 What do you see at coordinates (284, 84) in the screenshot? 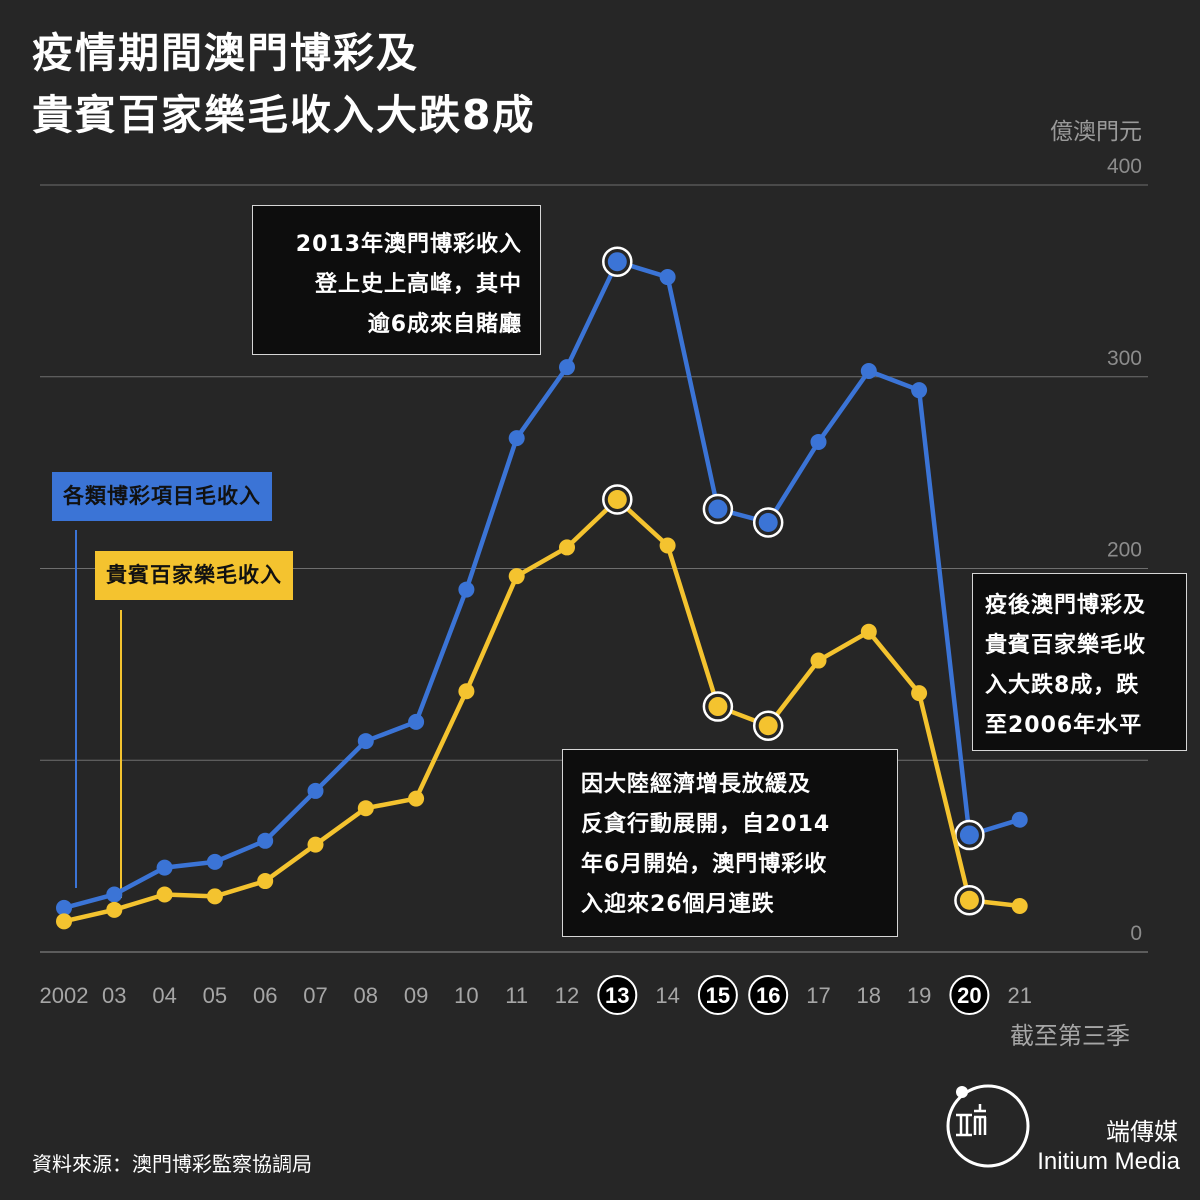
I see `chart-title: 疫情期間澳門博彩及 貴賓百家樂毛收入大跌8成` at bounding box center [284, 84].